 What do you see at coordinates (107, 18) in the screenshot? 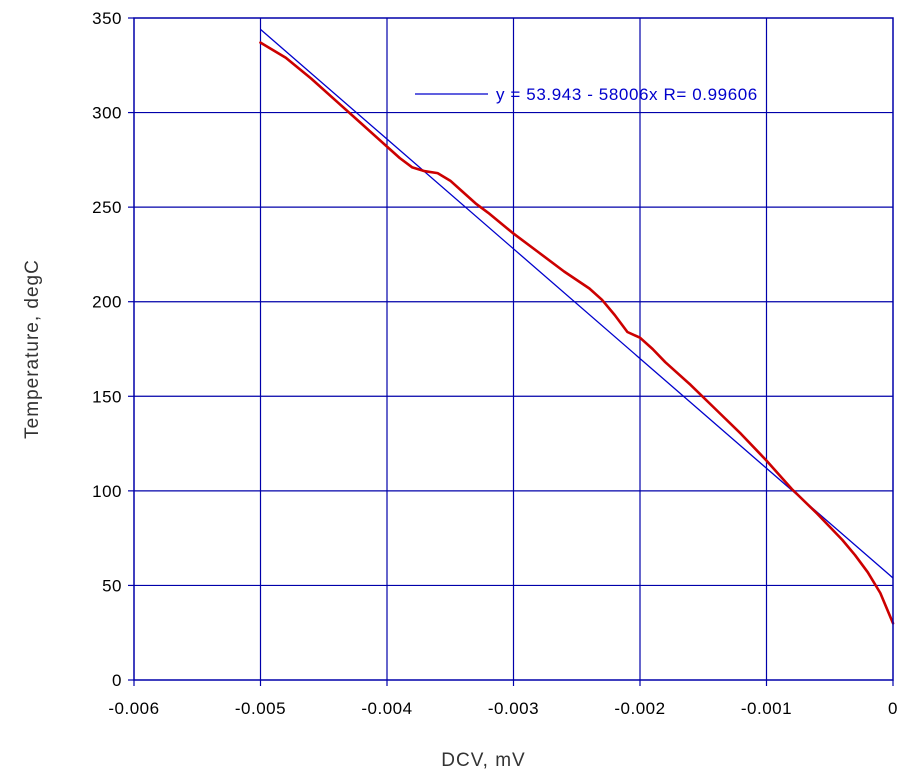
I see `y-tick-label: 350` at bounding box center [107, 18].